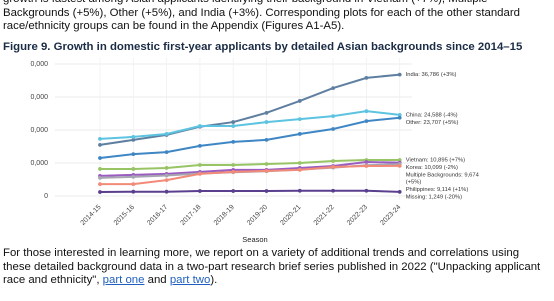 The width and height of the screenshot is (554, 301). Describe the element at coordinates (390, 215) in the screenshot. I see `x-tick-label: 2023-24` at that location.